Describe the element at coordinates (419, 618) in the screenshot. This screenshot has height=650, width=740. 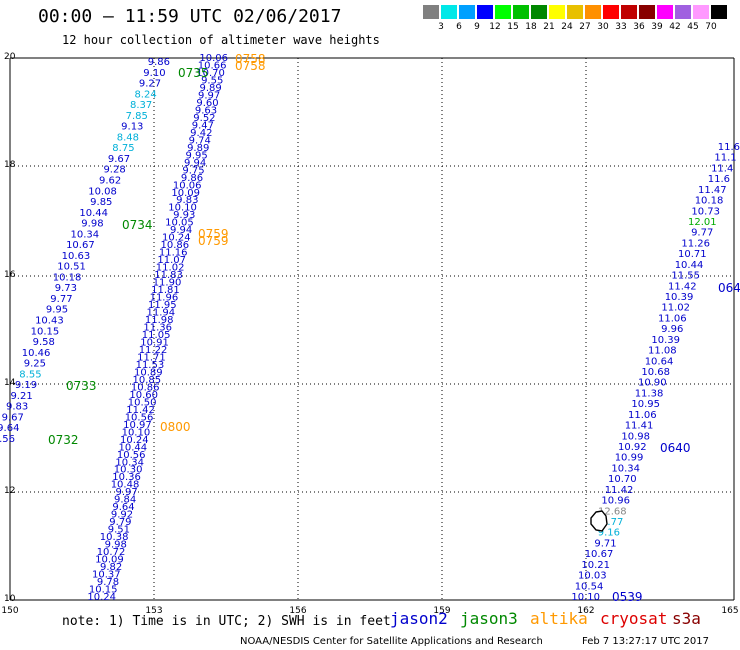
I see `satellite-name: jason2` at that location.